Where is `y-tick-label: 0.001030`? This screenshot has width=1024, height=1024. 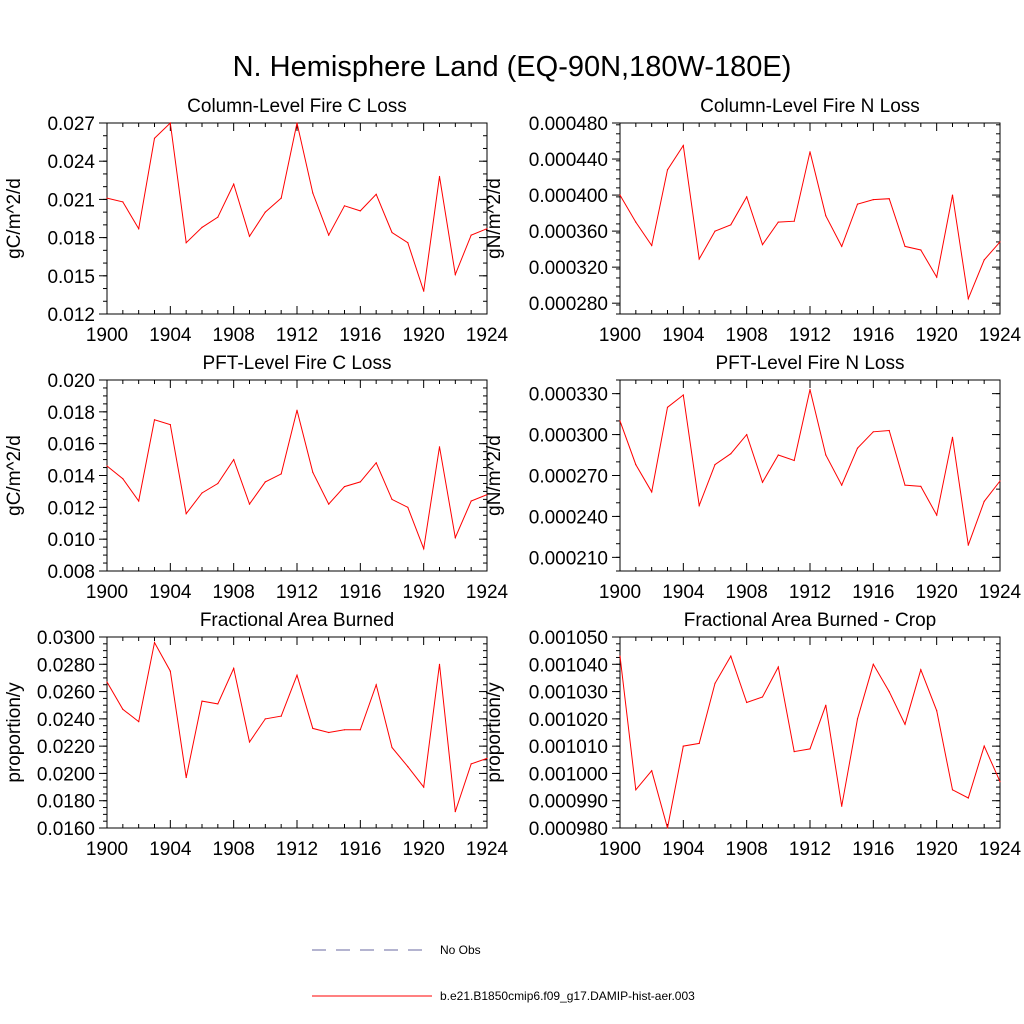 y-tick-label: 0.001030 is located at coordinates (568, 693).